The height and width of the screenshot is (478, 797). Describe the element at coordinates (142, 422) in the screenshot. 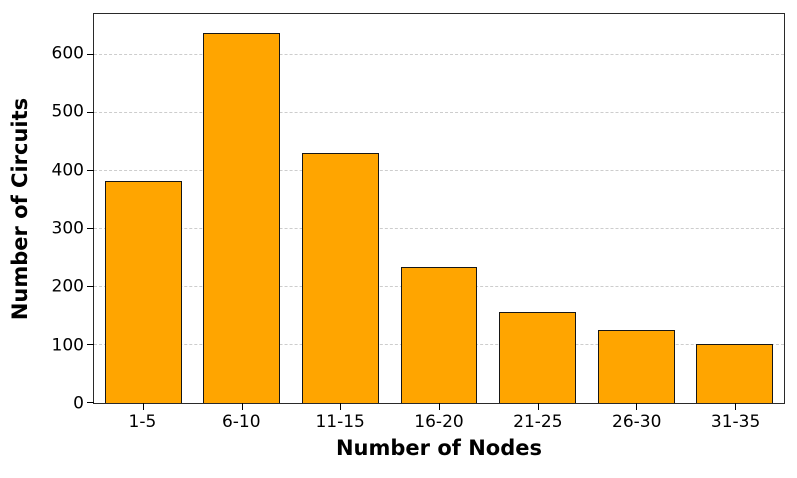

I see `x-tick-label: 1-5` at that location.